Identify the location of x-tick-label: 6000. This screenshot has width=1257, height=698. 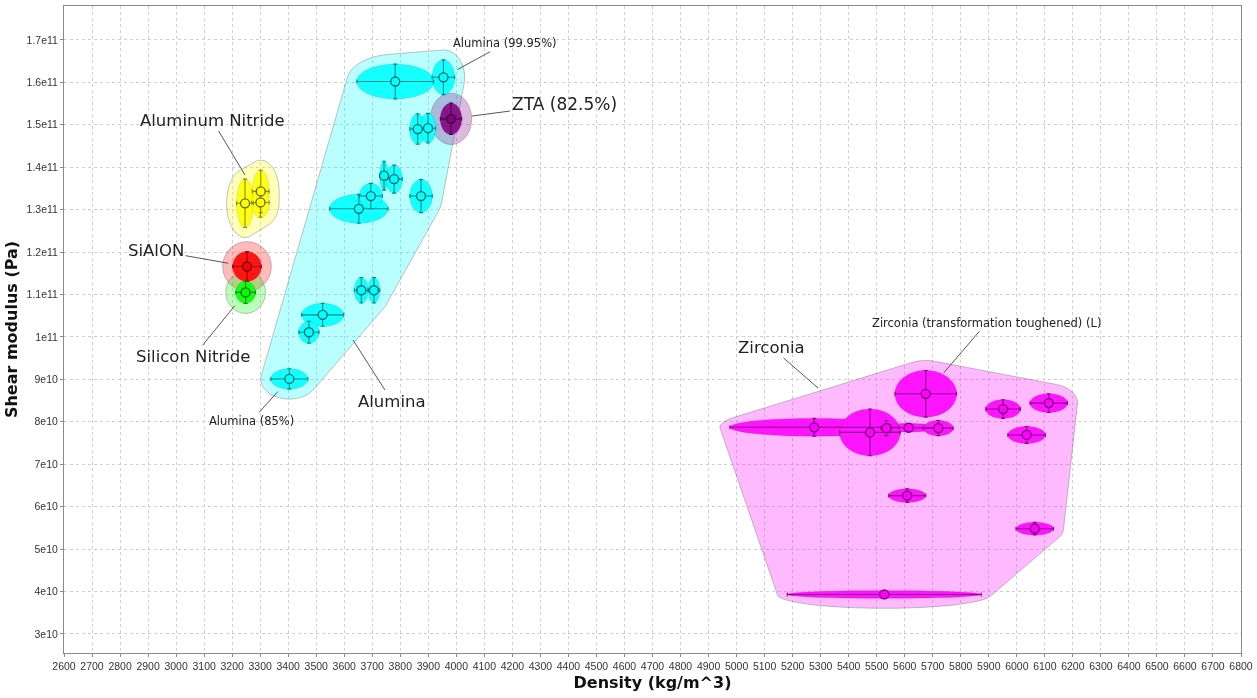
(1017, 665).